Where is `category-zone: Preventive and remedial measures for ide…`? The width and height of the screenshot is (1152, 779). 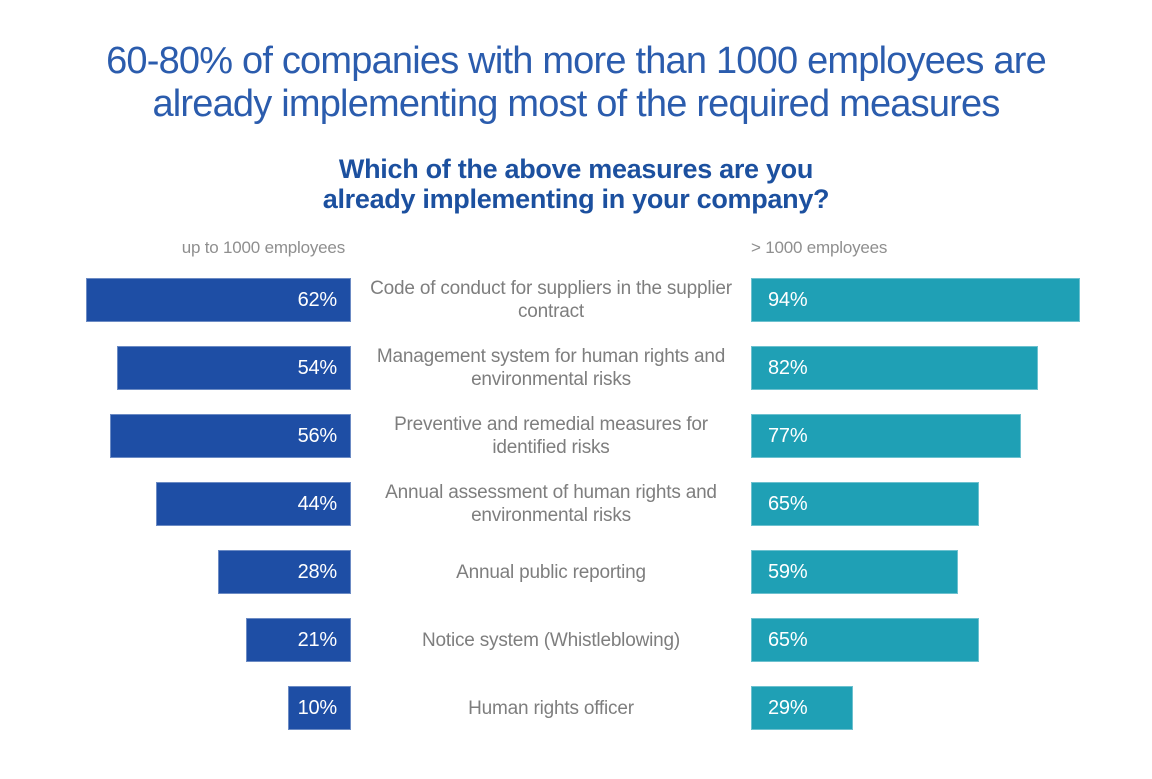
category-zone: Preventive and remedial measures for ide… is located at coordinates (551, 436).